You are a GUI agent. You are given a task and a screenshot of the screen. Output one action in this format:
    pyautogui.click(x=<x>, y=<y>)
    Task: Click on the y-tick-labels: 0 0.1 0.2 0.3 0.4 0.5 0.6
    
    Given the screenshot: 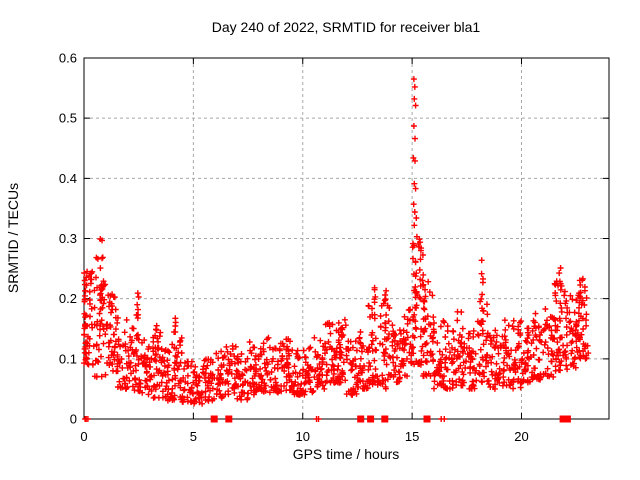 What is the action you would take?
    pyautogui.click(x=68, y=239)
    